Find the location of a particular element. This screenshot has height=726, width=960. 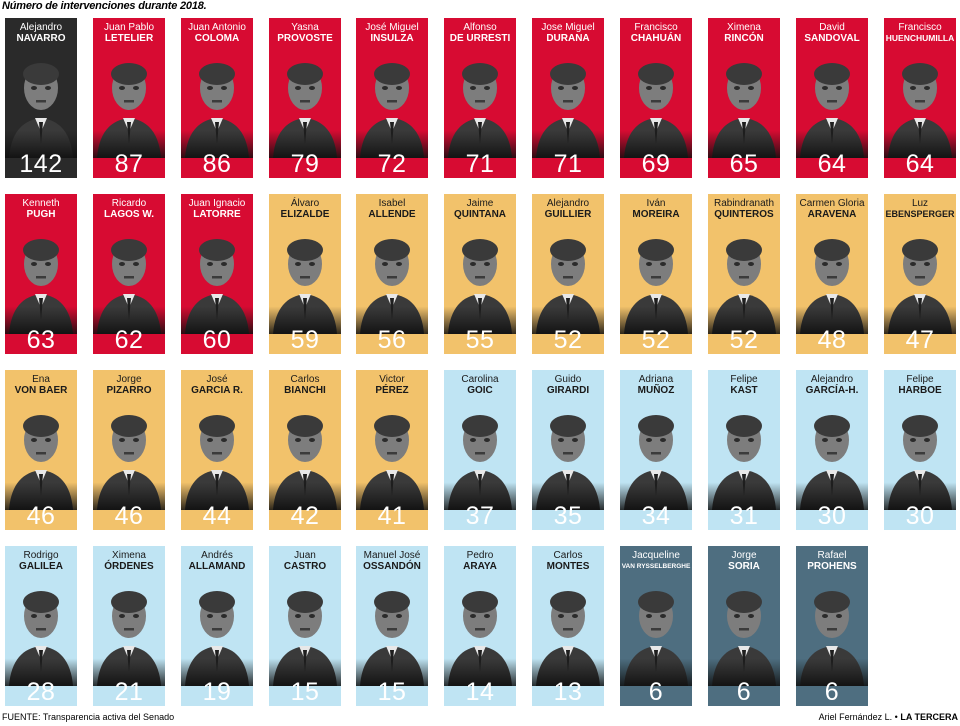

first-name: Ricardo is located at coordinates (129, 203).